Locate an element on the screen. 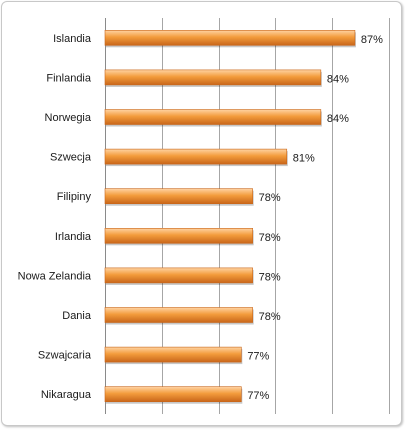  bar-finlandia is located at coordinates (213, 77).